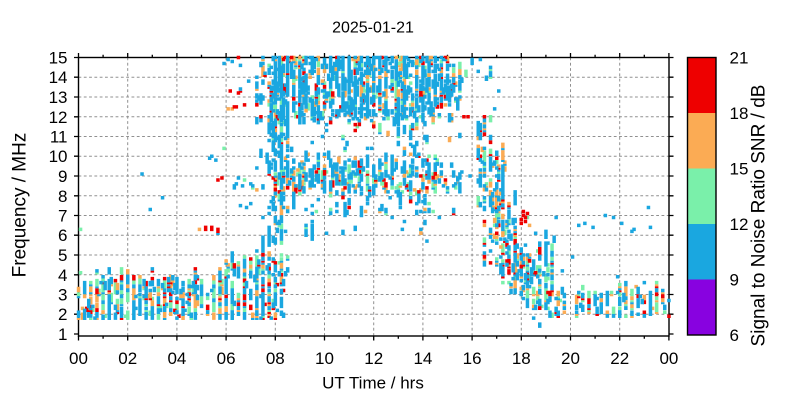 This screenshot has width=800, height=400. I want to click on svg-text: 1, so click(62, 334).